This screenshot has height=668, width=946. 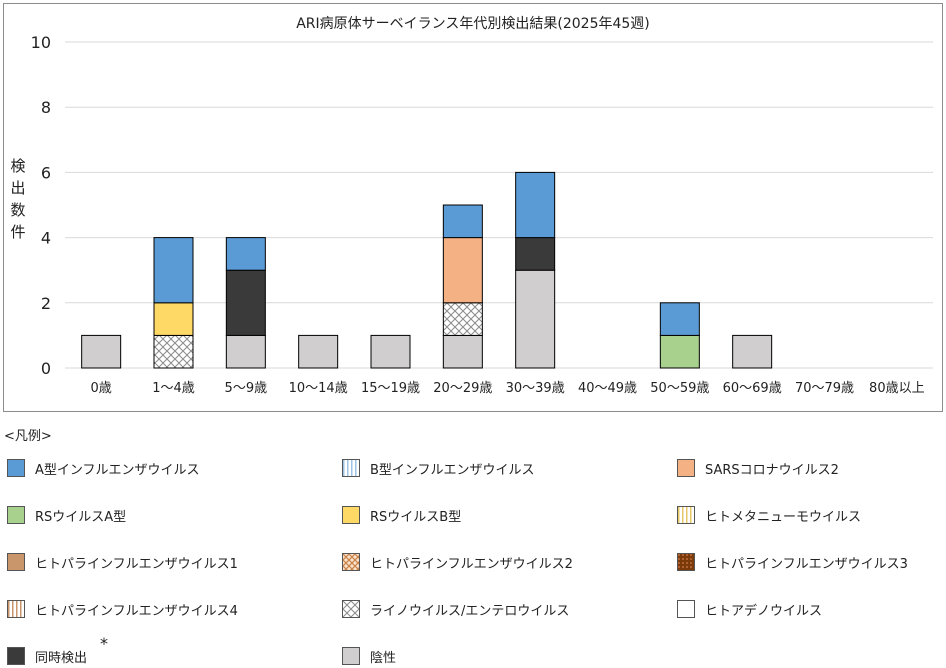 What do you see at coordinates (679, 351) in the screenshot?
I see `bar-segment-rsa` at bounding box center [679, 351].